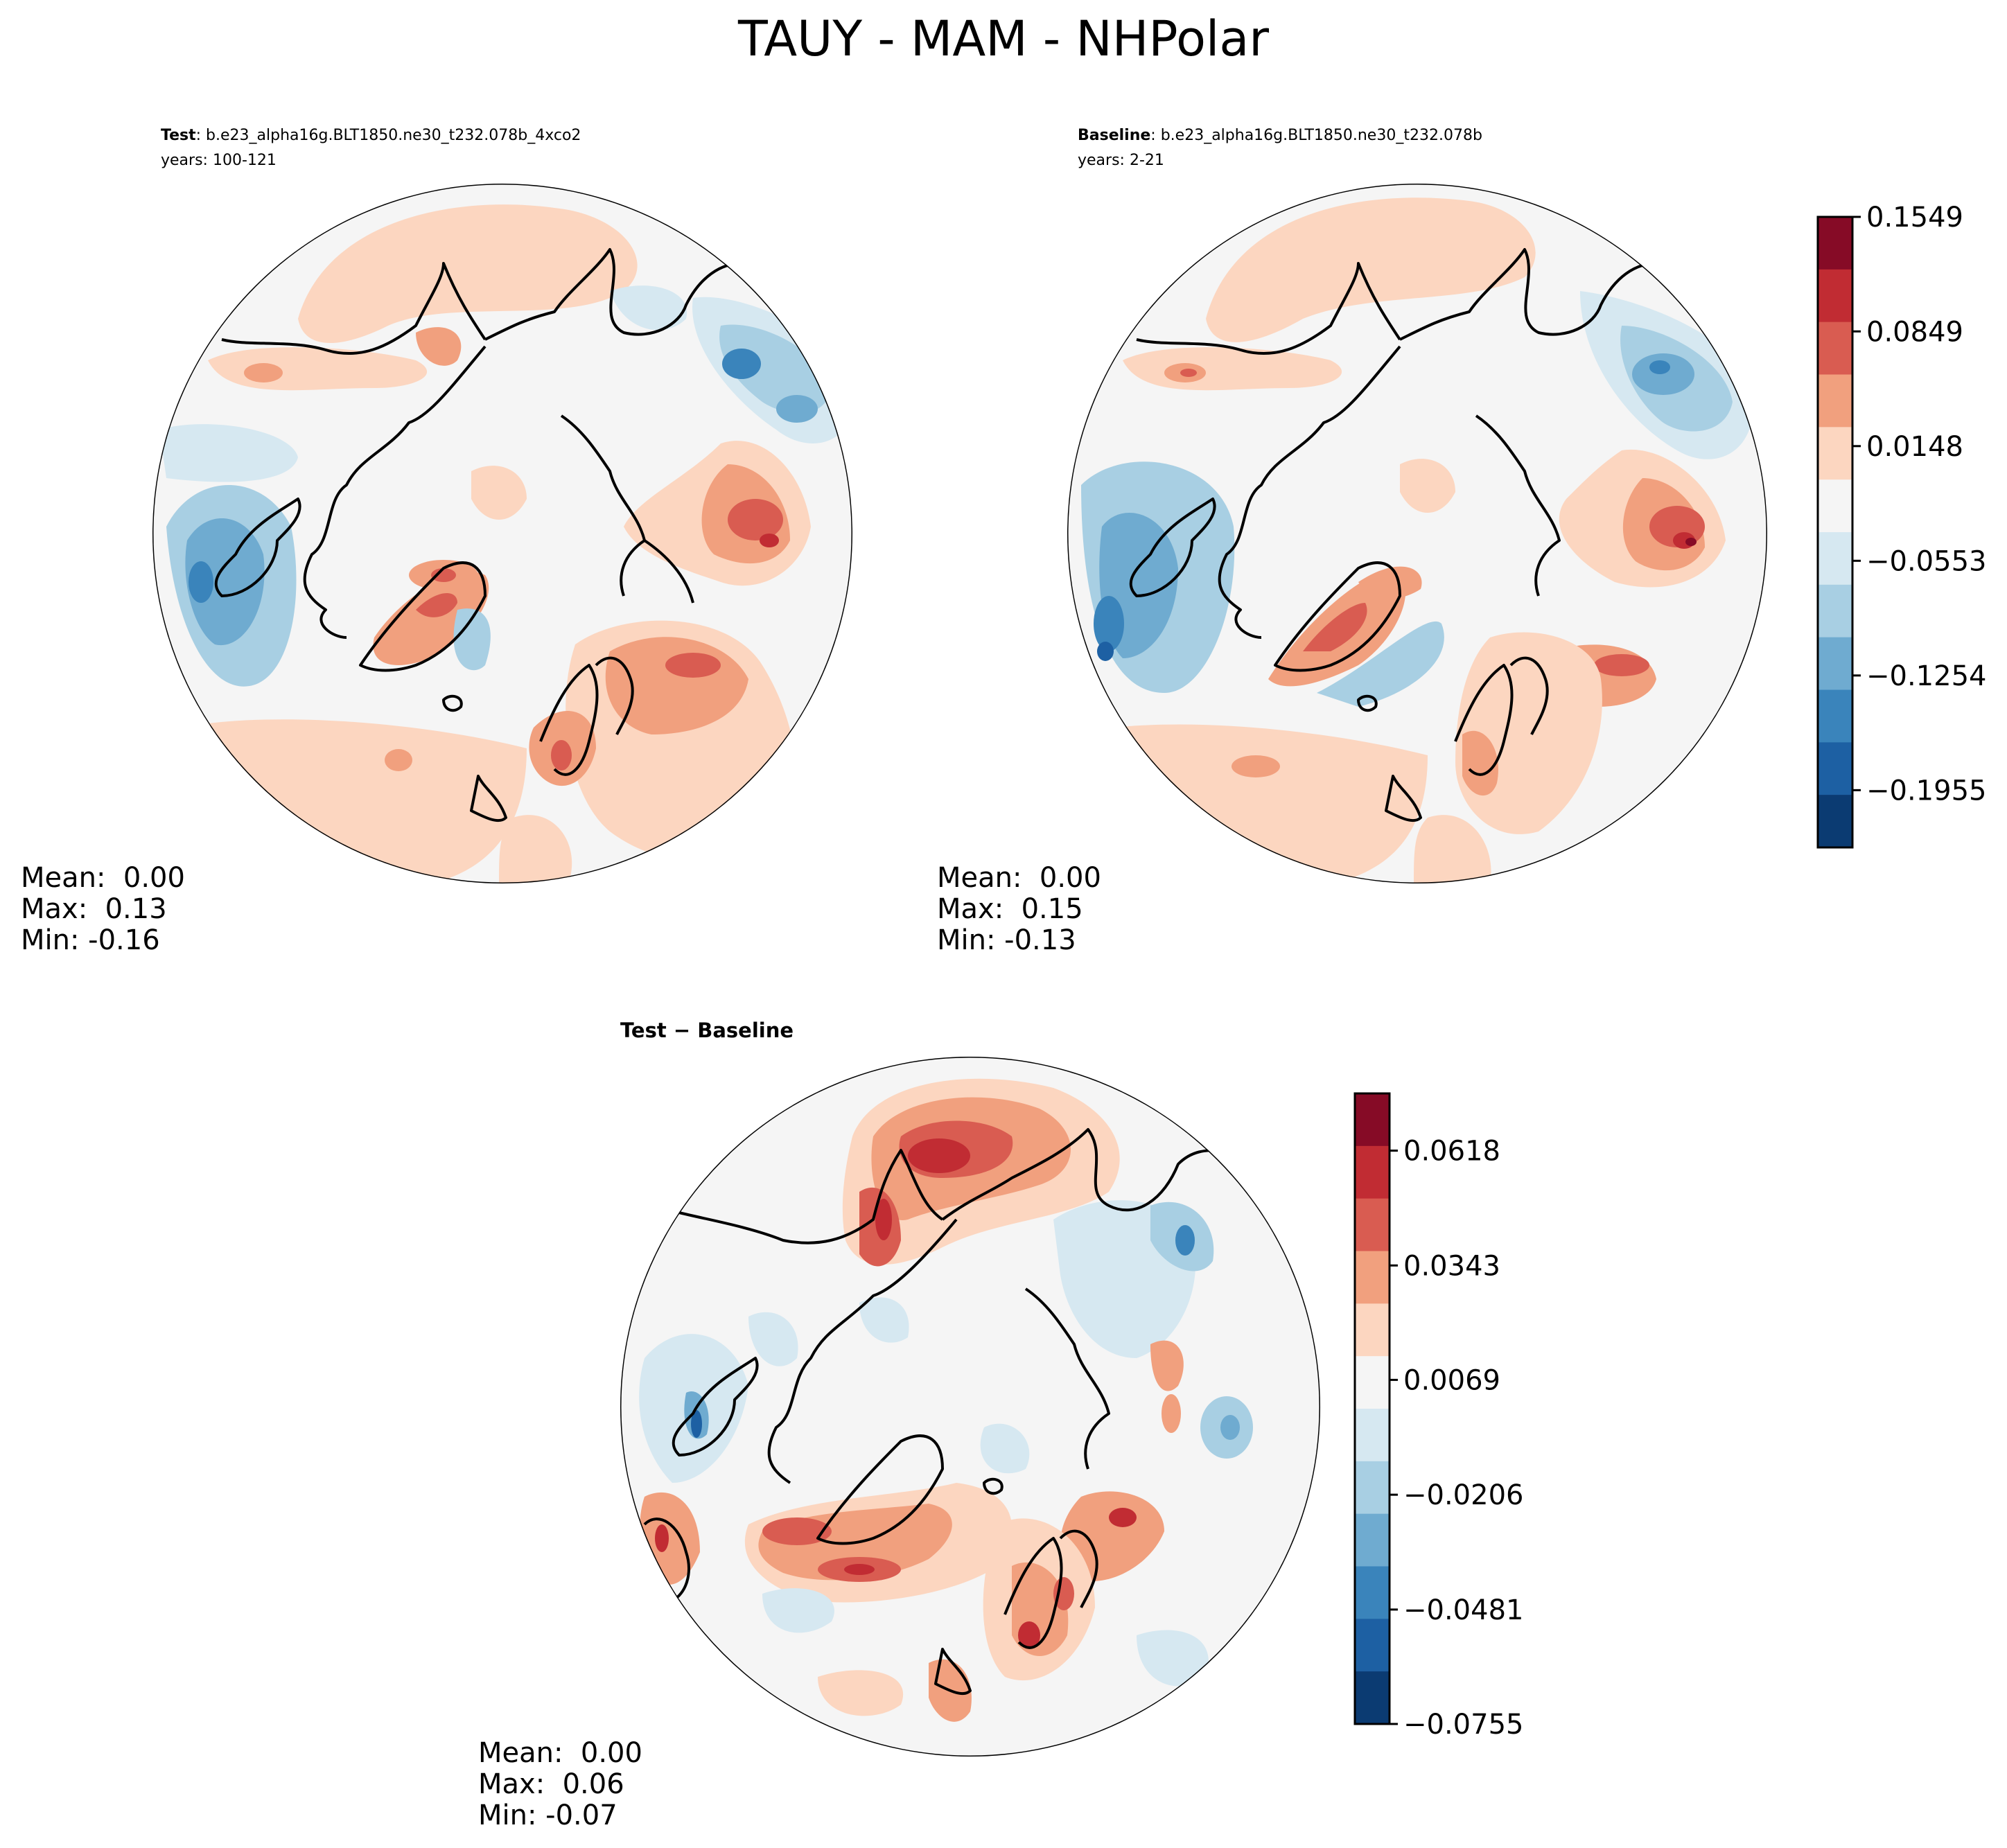  Describe the element at coordinates (1926, 561) in the screenshot. I see `main-colorbar-tick-label: −0.0553` at that location.